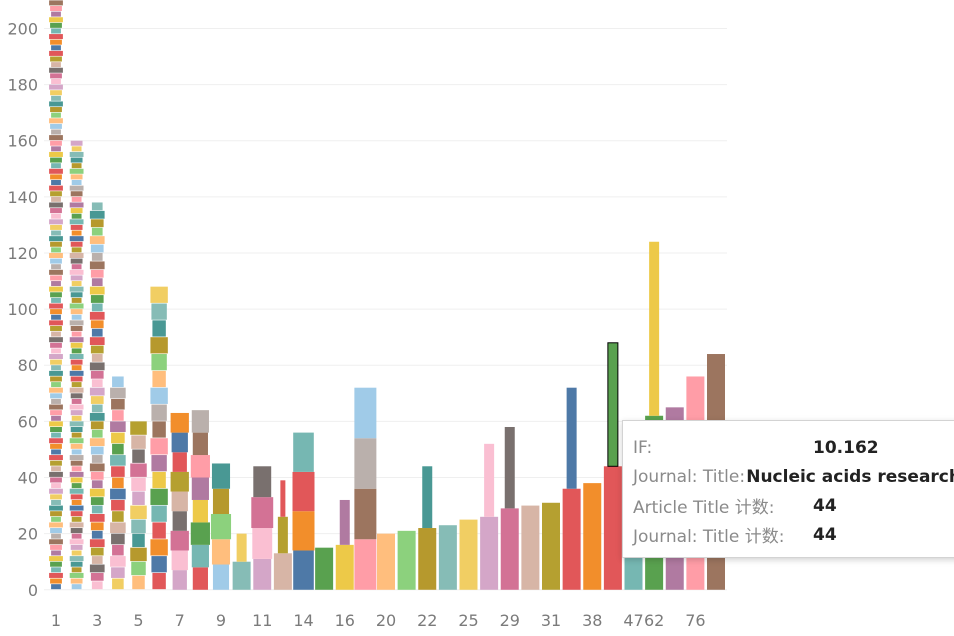 Image resolution: width=954 pixels, height=636 pixels. Describe the element at coordinates (22, 253) in the screenshot. I see `y-tick-label: 120` at that location.